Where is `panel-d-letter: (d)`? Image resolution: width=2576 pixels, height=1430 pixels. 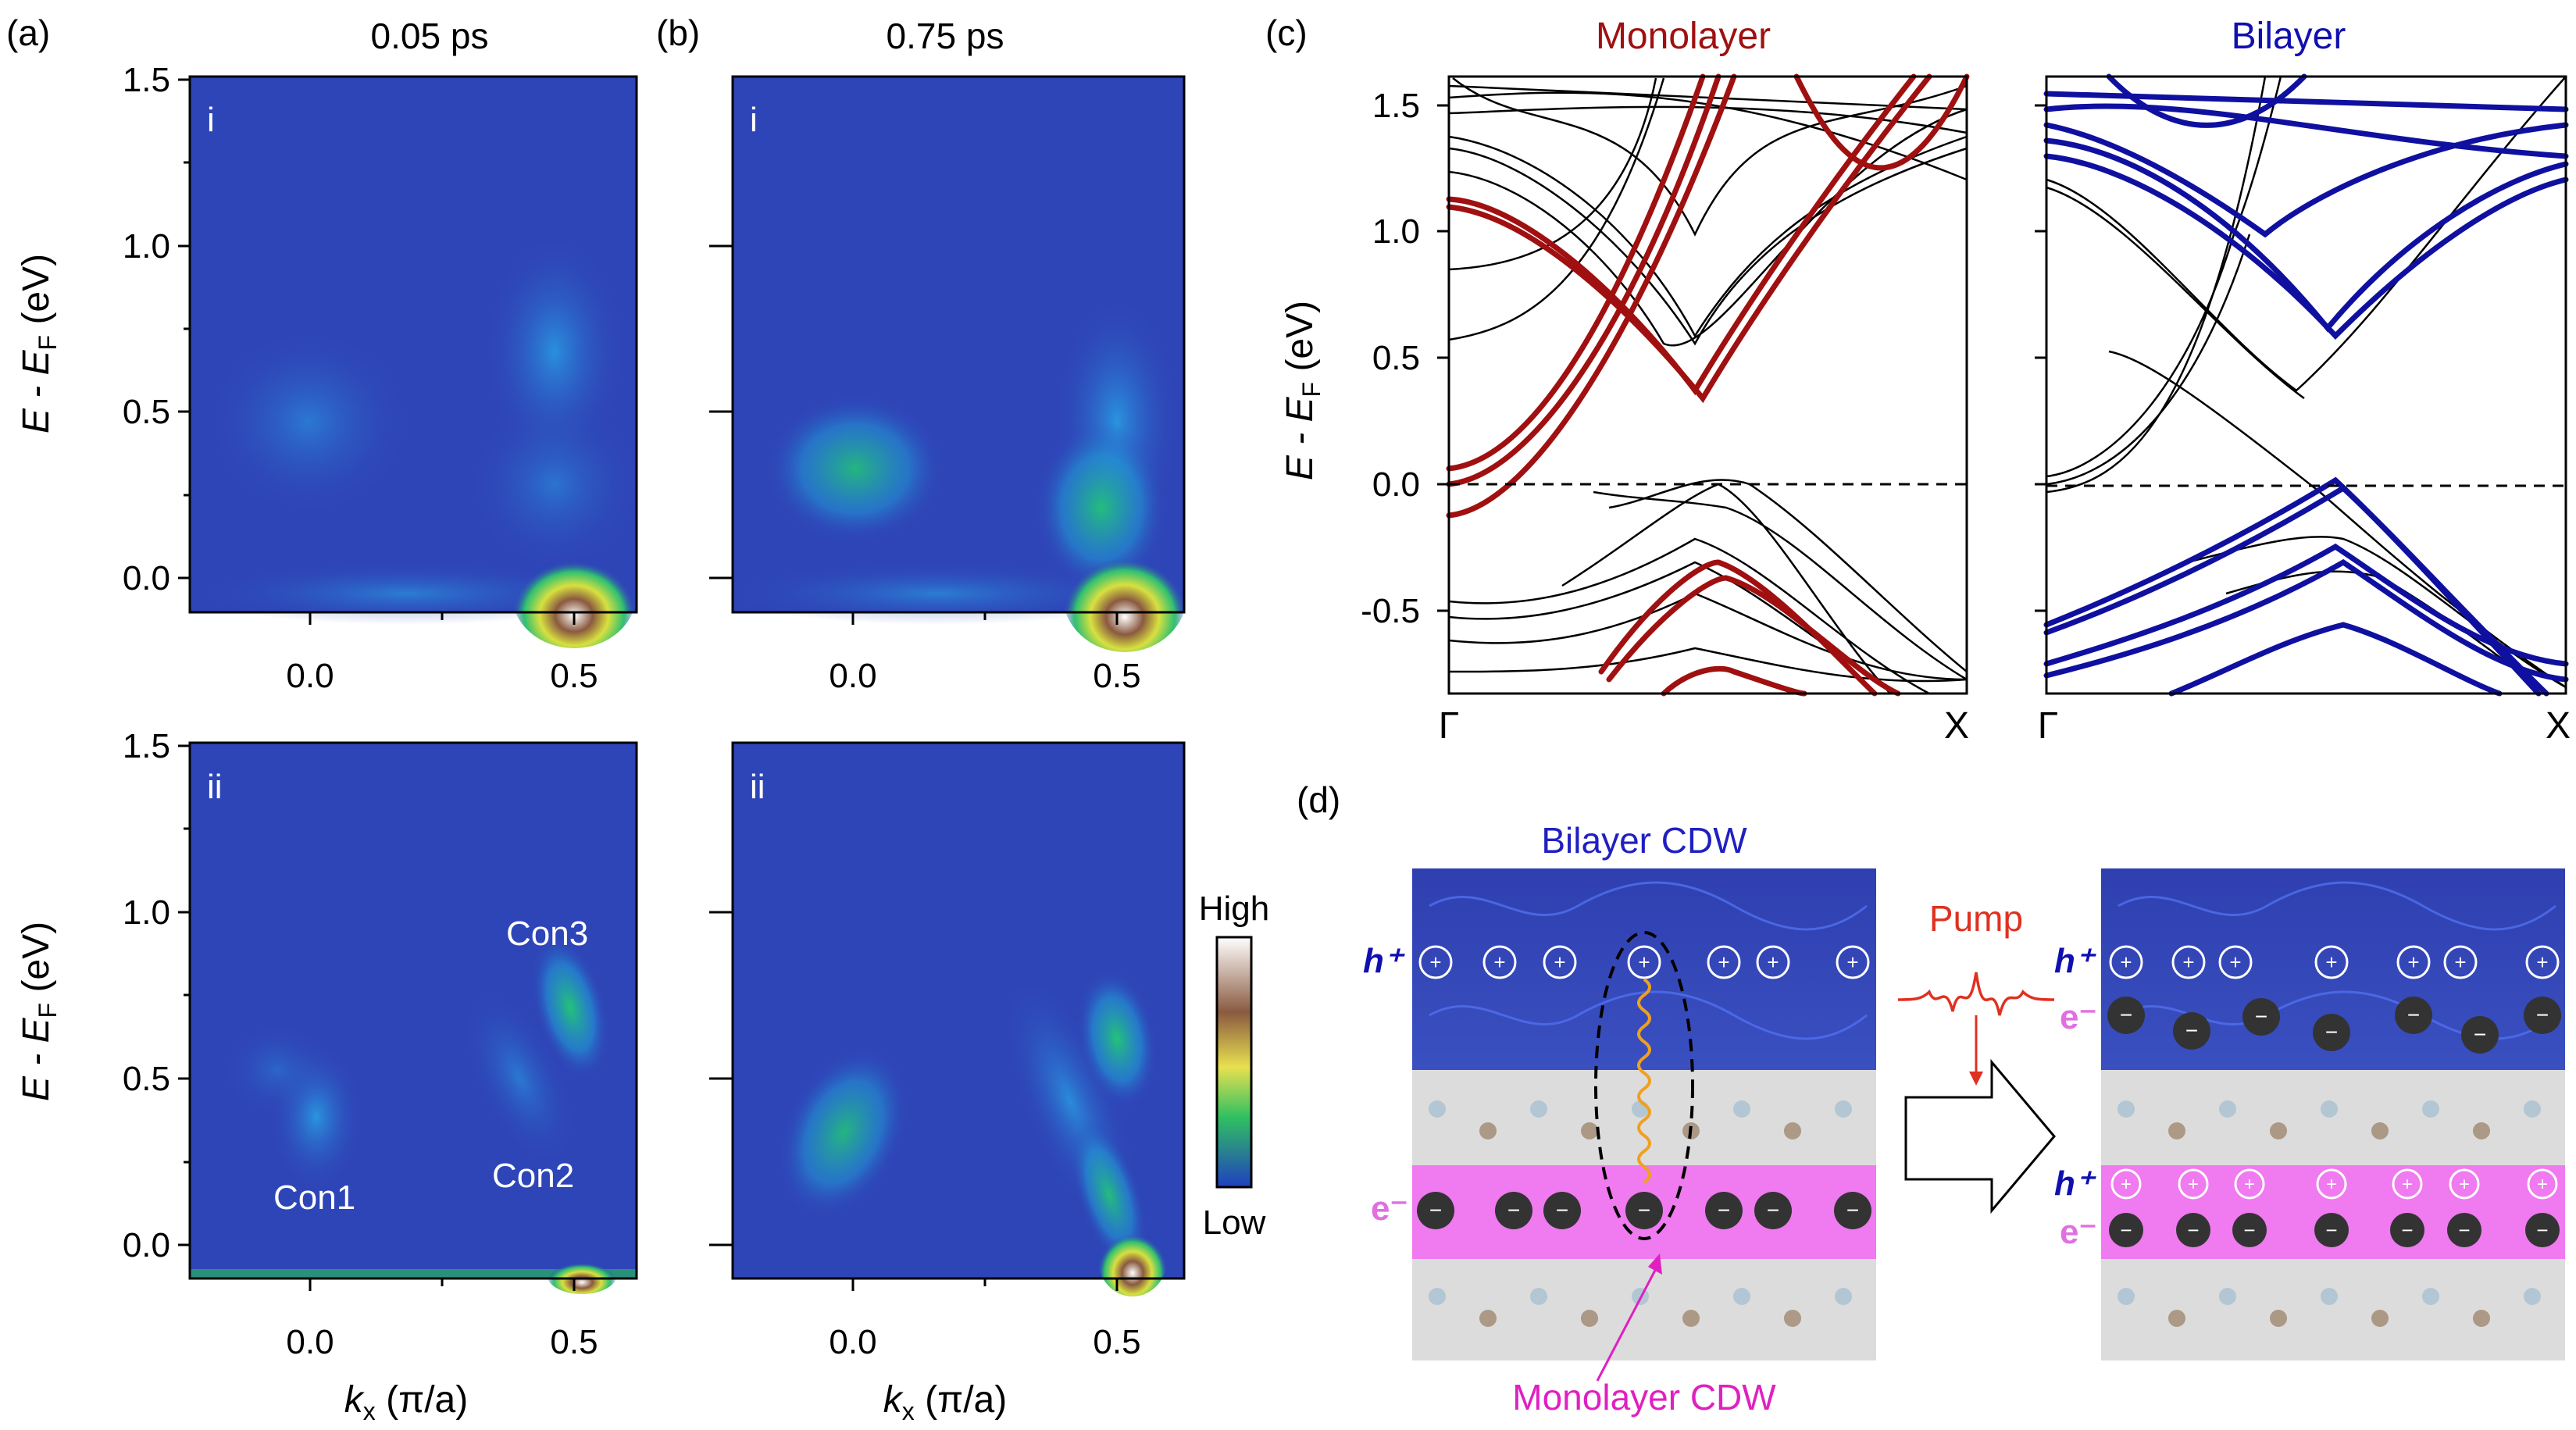 panel-d-letter: (d) is located at coordinates (1318, 799).